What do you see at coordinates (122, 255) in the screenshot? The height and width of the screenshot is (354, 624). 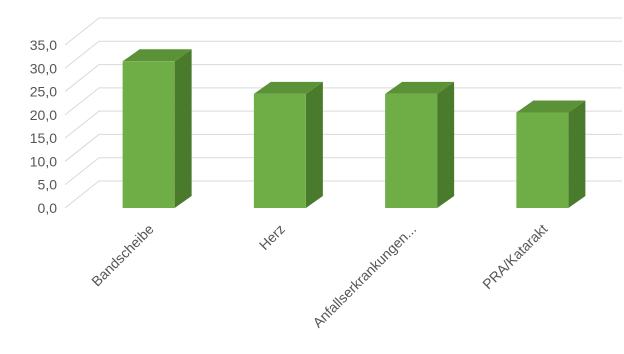 I see `category-label: Bandscheibe` at bounding box center [122, 255].